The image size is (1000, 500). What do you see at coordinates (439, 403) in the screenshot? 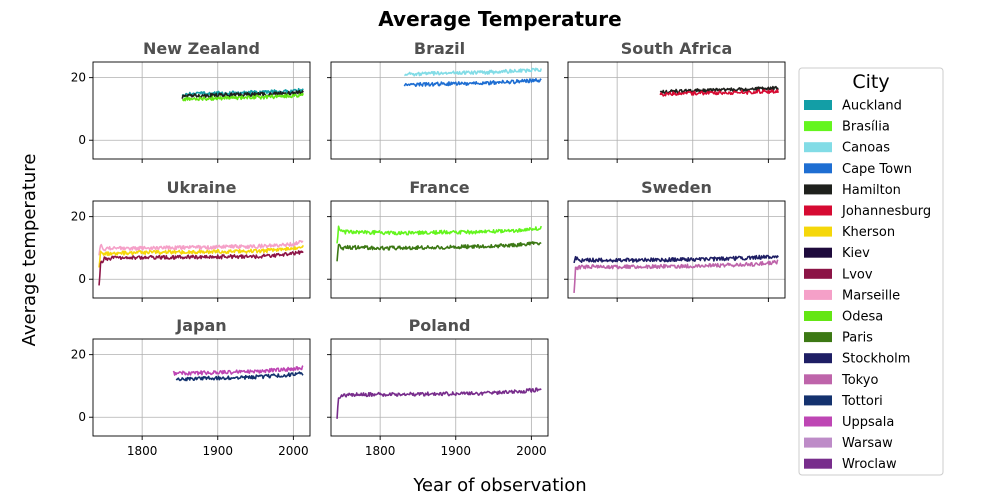
I see `series-line-wroclaw` at bounding box center [439, 403].